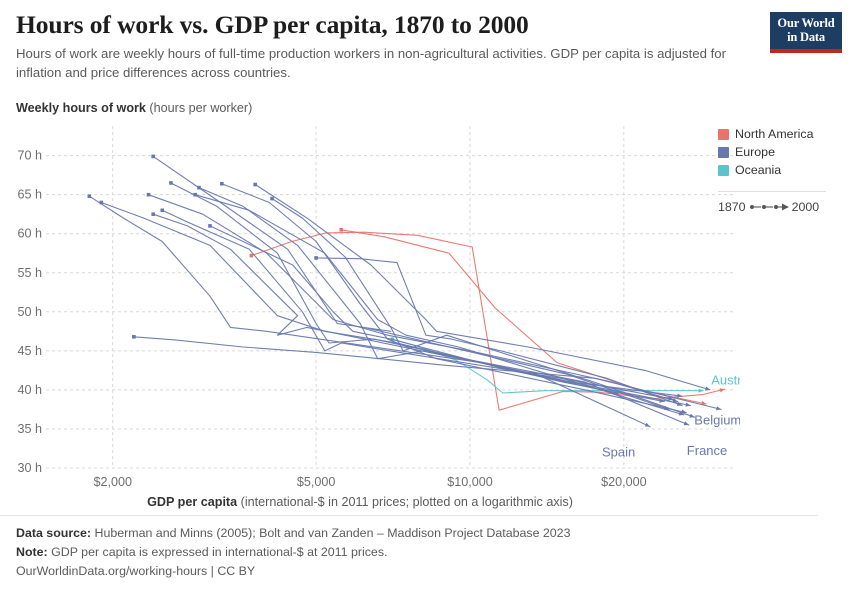  What do you see at coordinates (624, 482) in the screenshot?
I see `x-axis-tick-label: $20,000` at bounding box center [624, 482].